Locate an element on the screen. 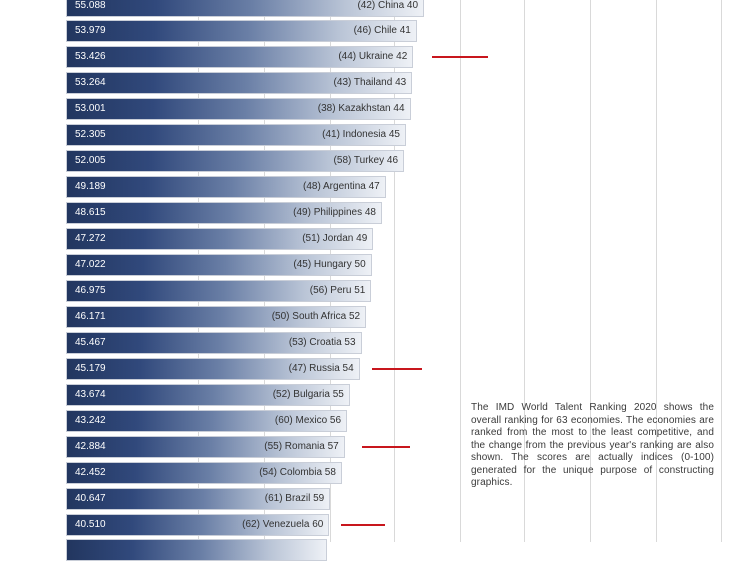 The height and width of the screenshot is (561, 746). score-label-21: 40.510 is located at coordinates (90, 524).